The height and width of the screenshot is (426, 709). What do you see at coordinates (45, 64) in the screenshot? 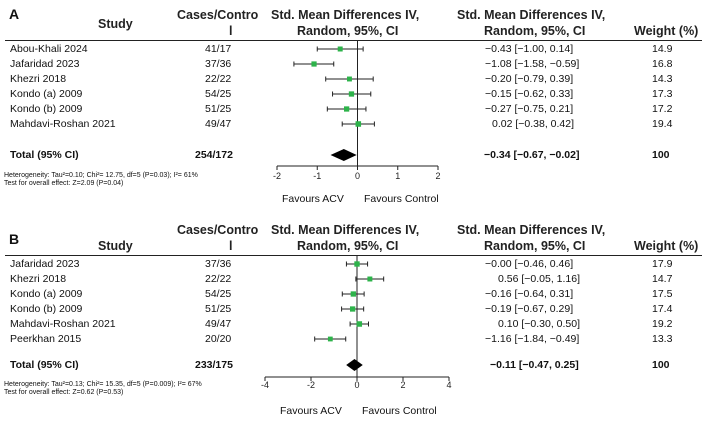
I see `study-name: Jafaridad 2023` at bounding box center [45, 64].